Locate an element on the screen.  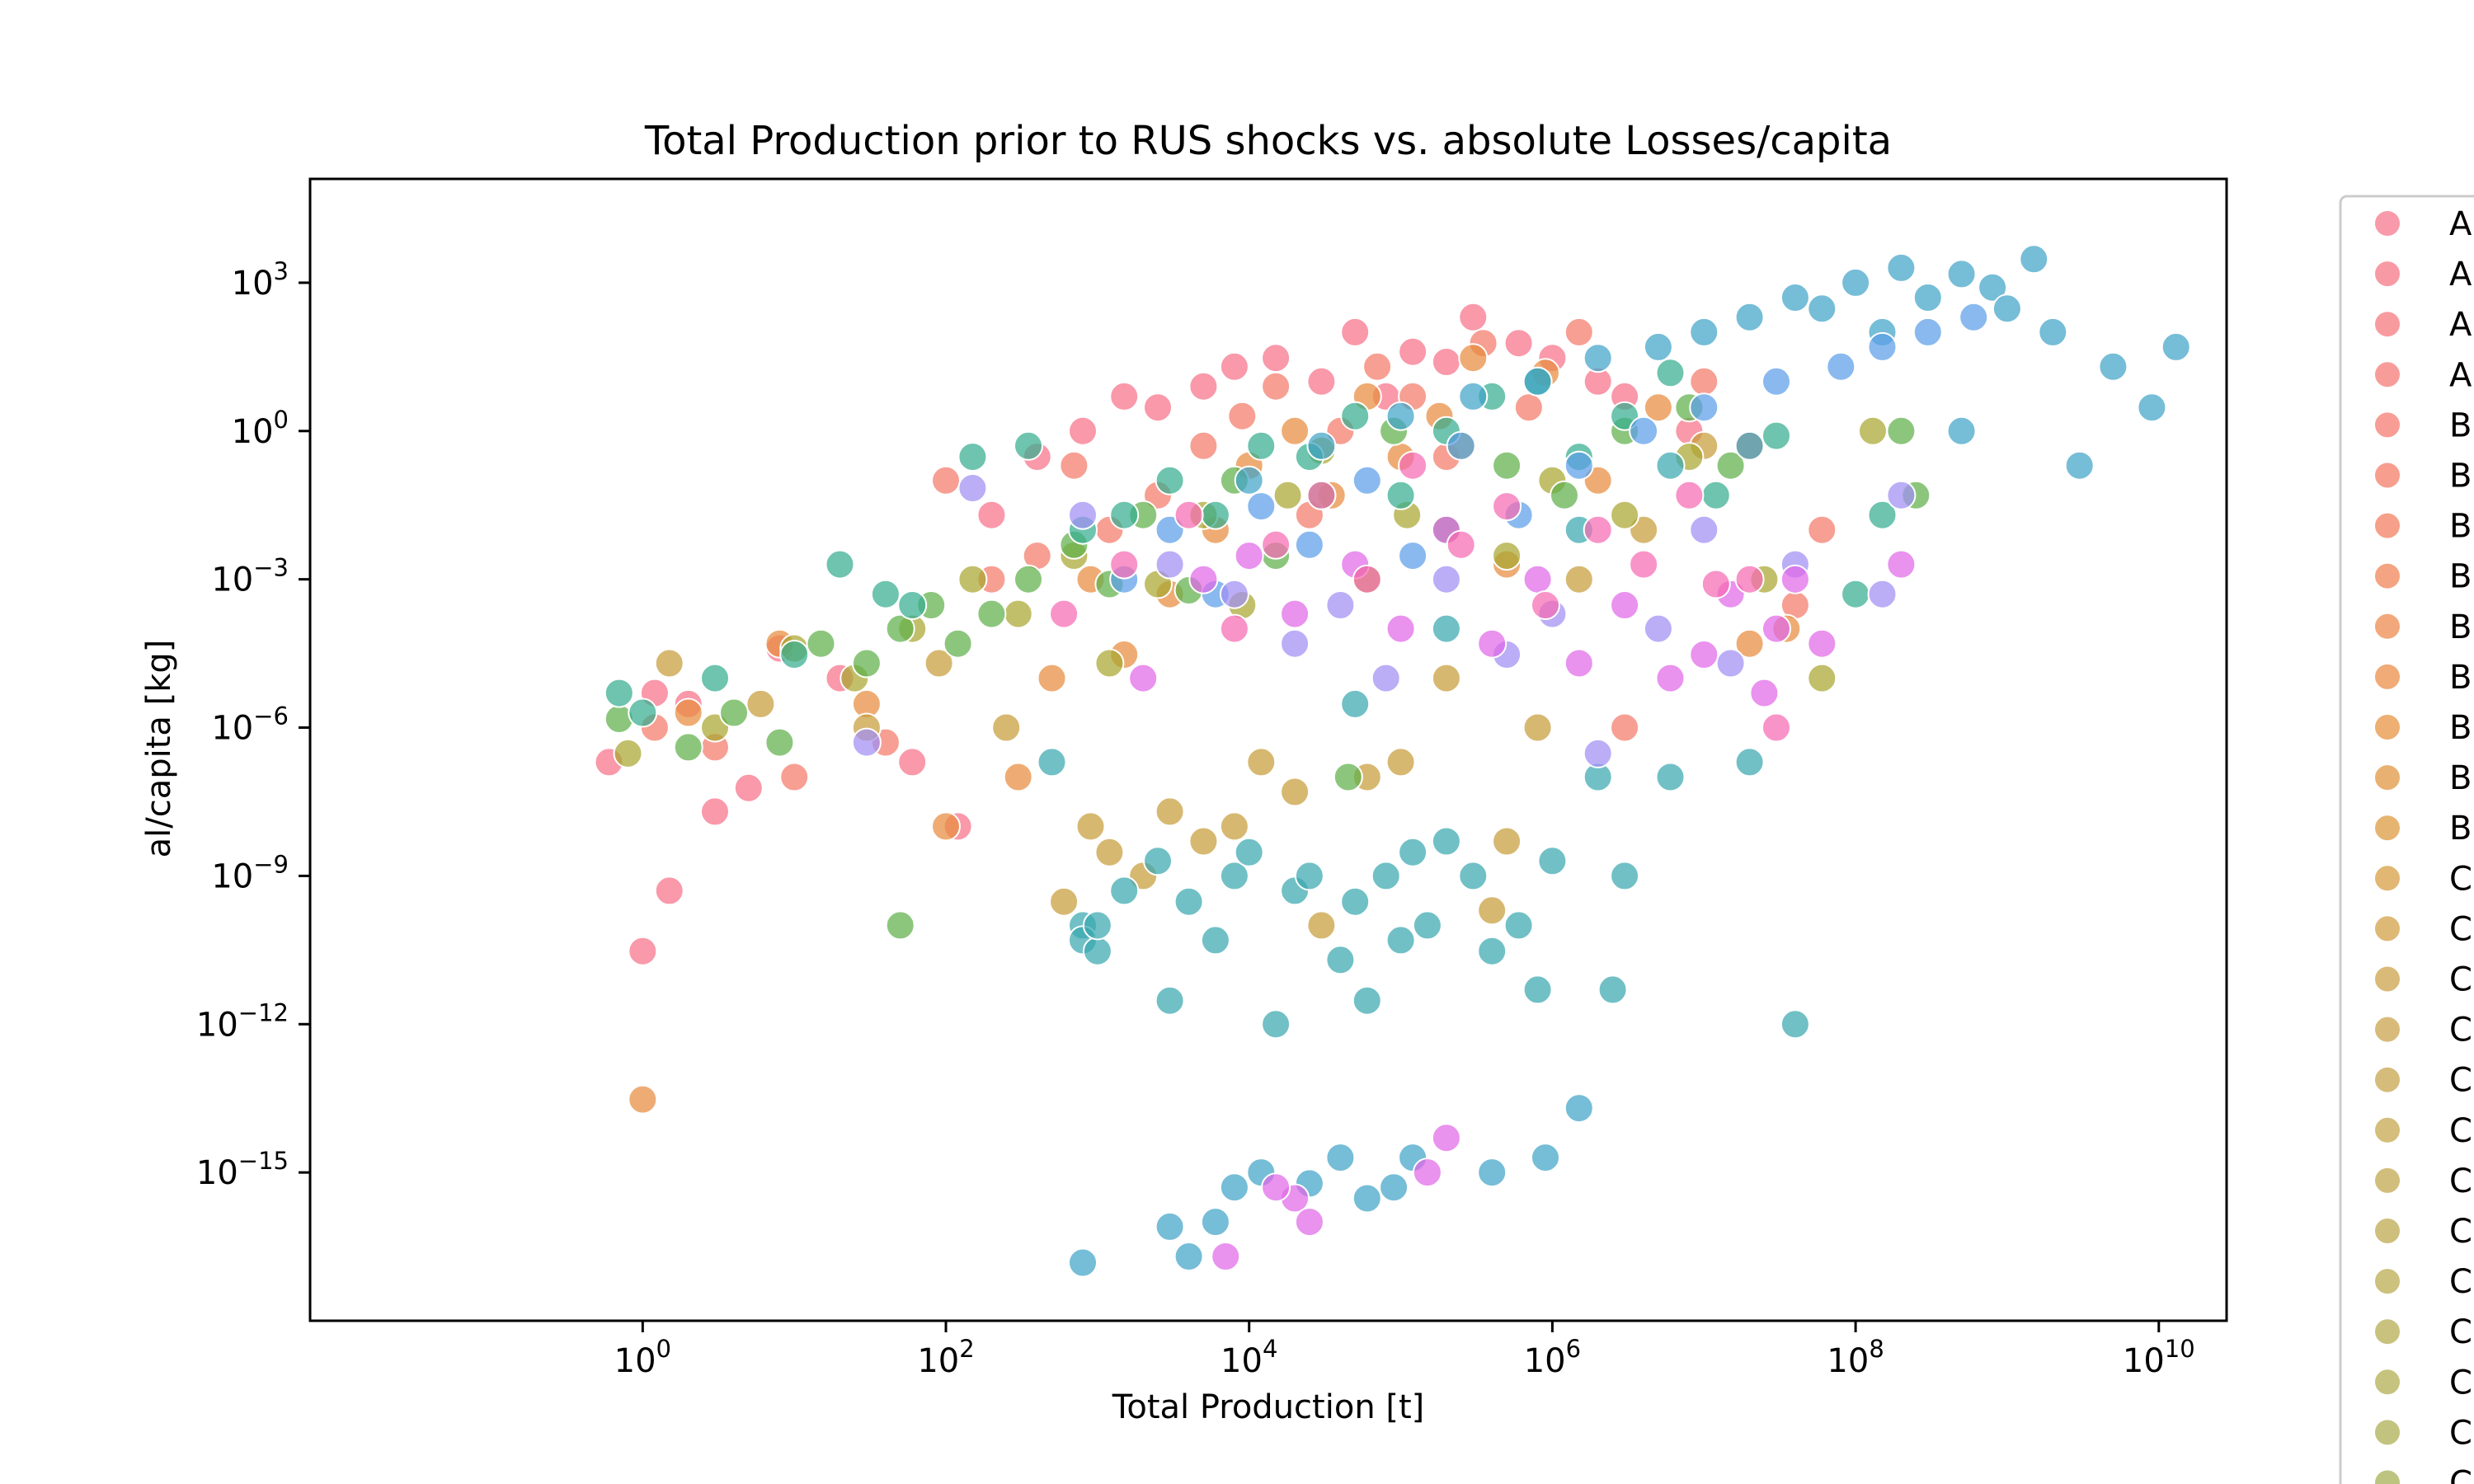
y-tick-label: 10−6 is located at coordinates (250, 725).